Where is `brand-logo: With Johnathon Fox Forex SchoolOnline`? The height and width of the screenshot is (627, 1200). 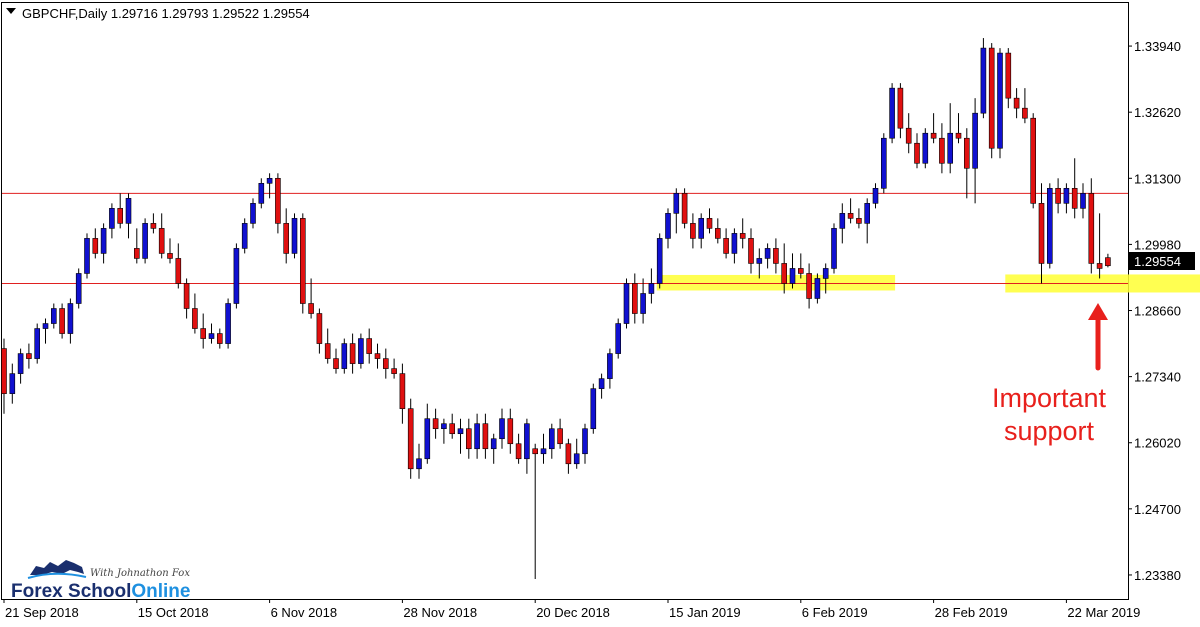 brand-logo: With Johnathon Fox Forex SchoolOnline is located at coordinates (100, 581).